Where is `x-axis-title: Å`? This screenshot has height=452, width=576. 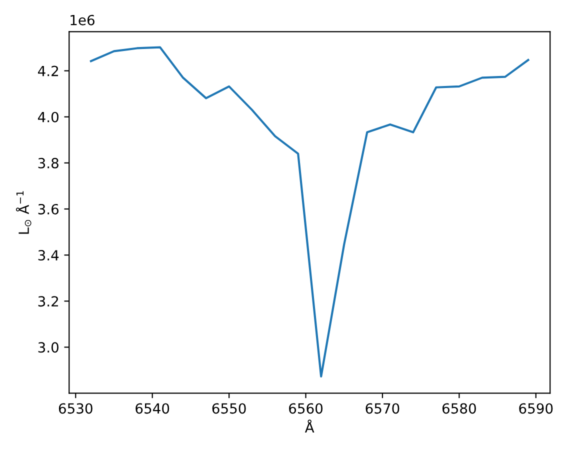 x-axis-title: Å is located at coordinates (309, 426).